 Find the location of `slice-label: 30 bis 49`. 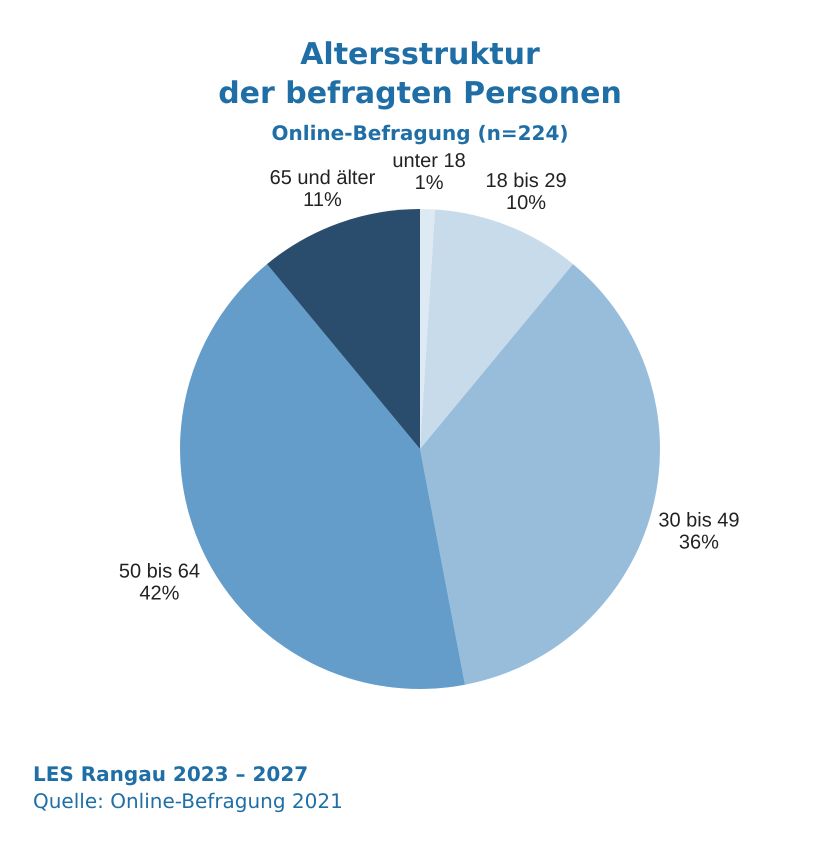

slice-label: 30 bis 49 is located at coordinates (699, 521).